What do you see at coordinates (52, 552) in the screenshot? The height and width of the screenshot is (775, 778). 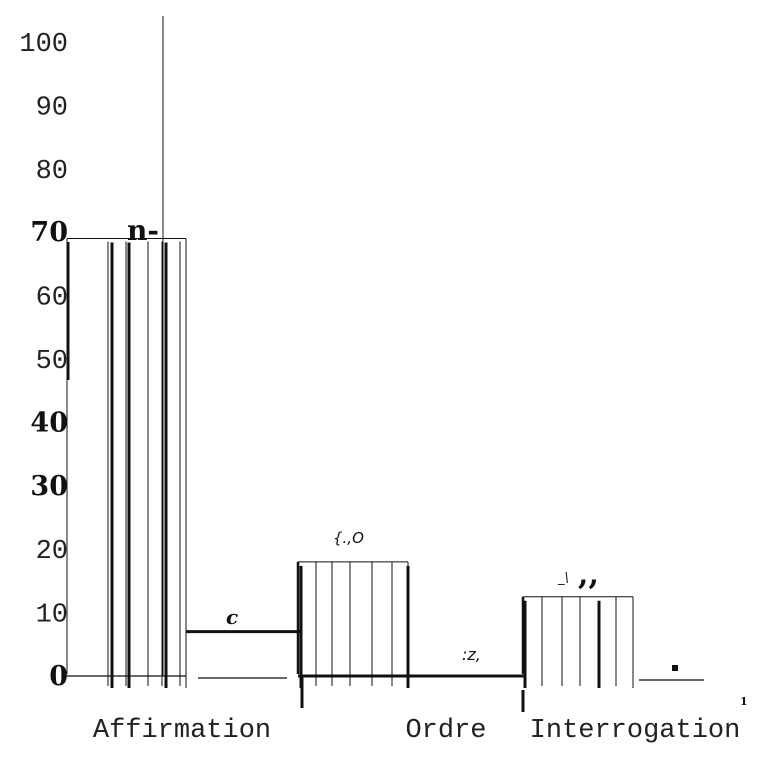 I see `y-tick-label-20: 20` at bounding box center [52, 552].